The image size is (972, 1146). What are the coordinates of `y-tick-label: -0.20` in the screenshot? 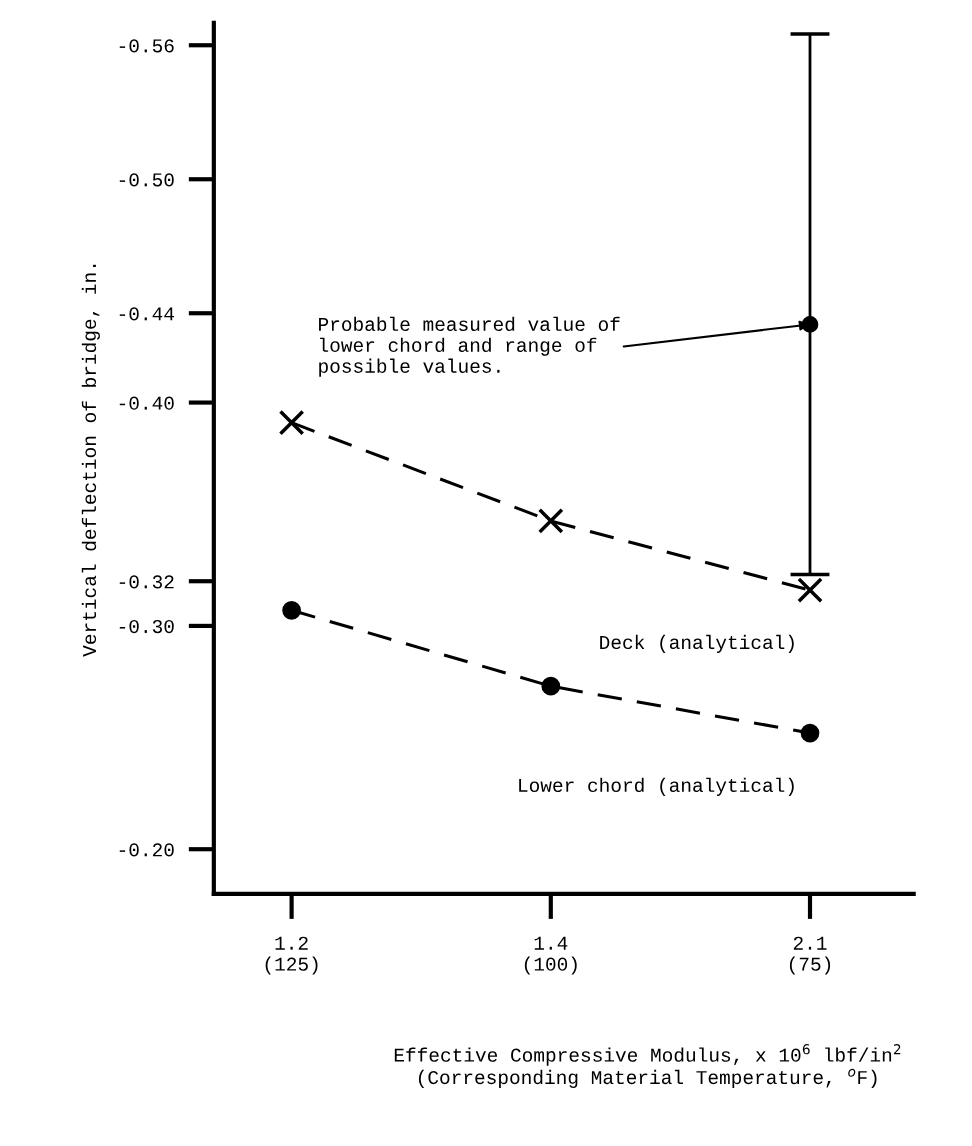 It's located at (146, 850).